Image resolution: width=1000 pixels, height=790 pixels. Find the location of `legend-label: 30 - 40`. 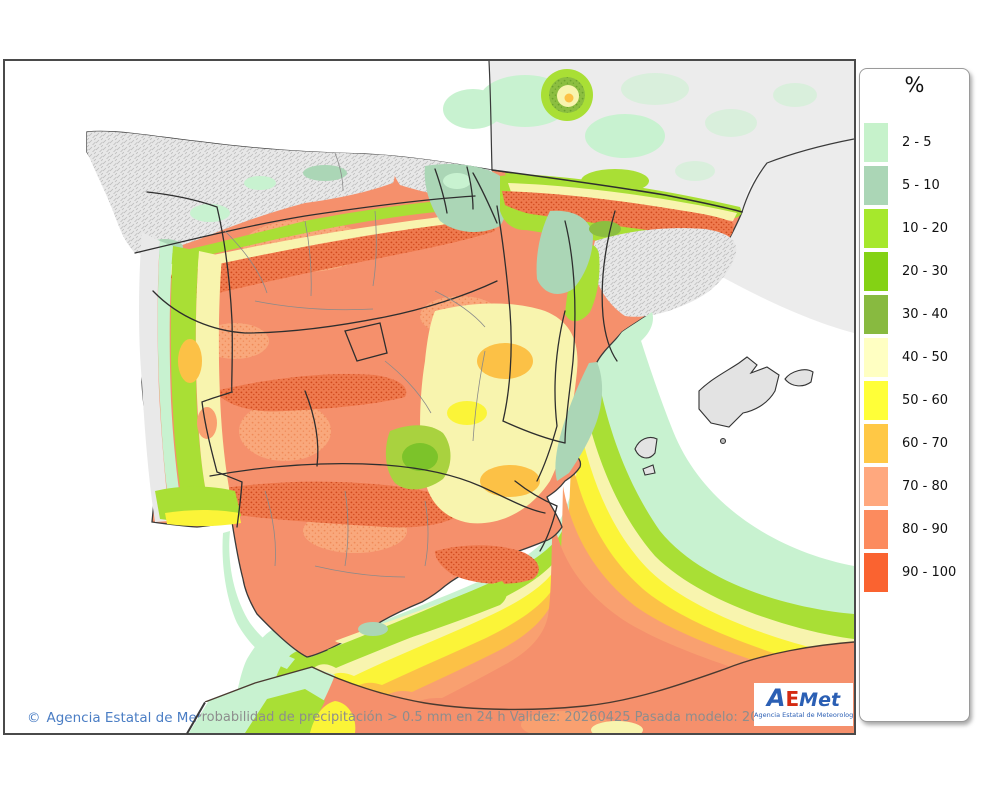

legend-label: 30 - 40 is located at coordinates (925, 314).